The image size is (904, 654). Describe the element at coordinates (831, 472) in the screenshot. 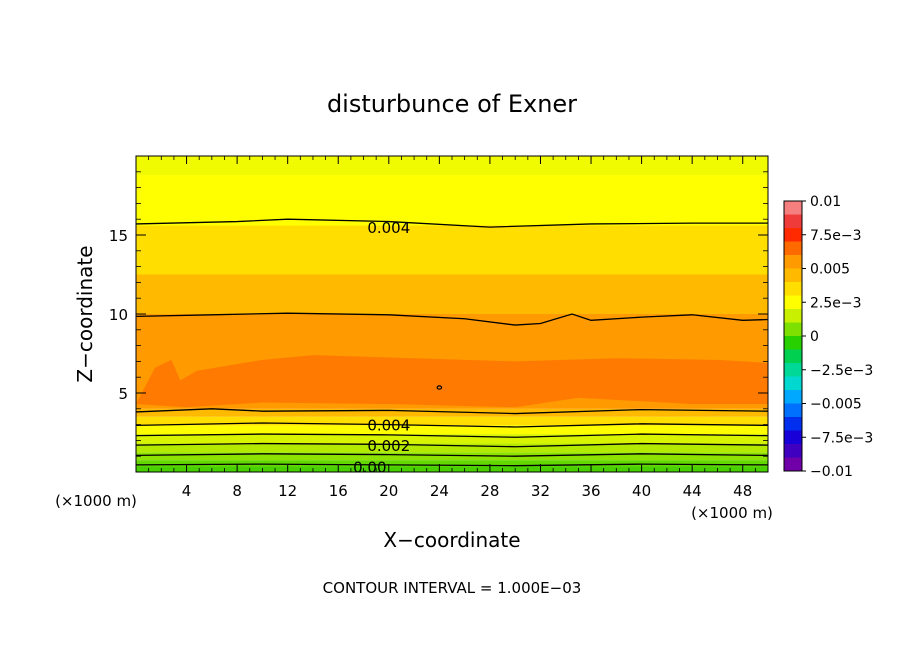

I see `colorbar-tick-label: −0.01` at that location.